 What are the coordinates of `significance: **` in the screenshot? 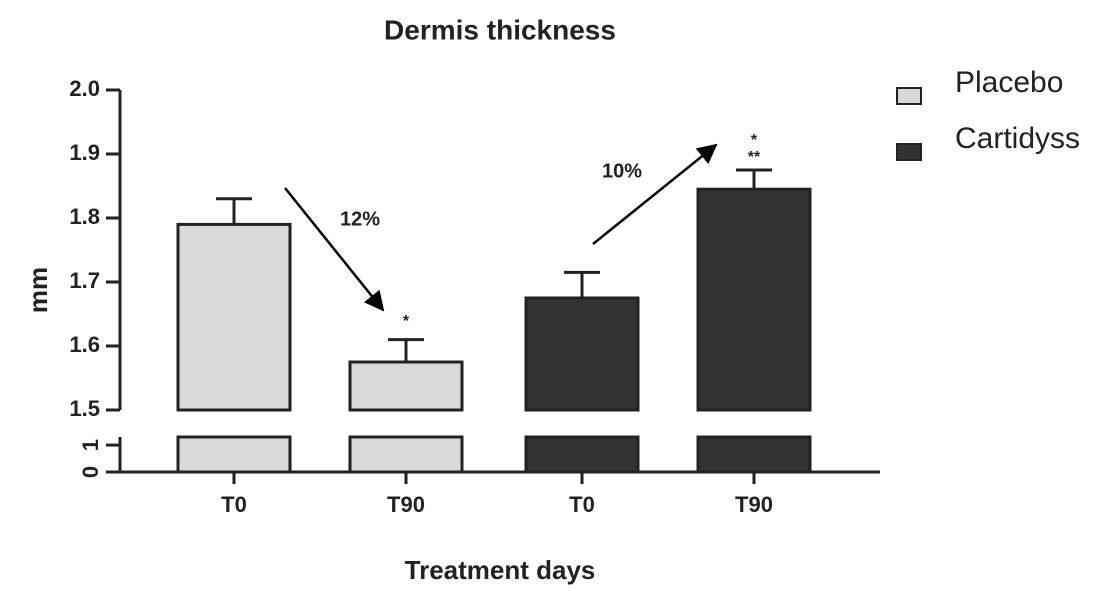 It's located at (754, 157).